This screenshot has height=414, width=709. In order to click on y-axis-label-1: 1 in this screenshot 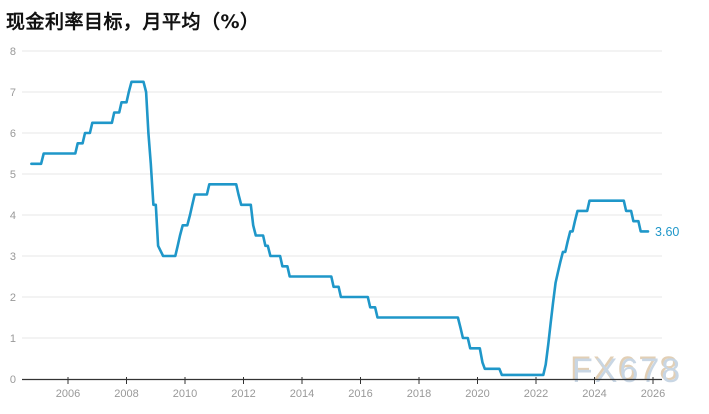, I will do `click(13, 339)`.